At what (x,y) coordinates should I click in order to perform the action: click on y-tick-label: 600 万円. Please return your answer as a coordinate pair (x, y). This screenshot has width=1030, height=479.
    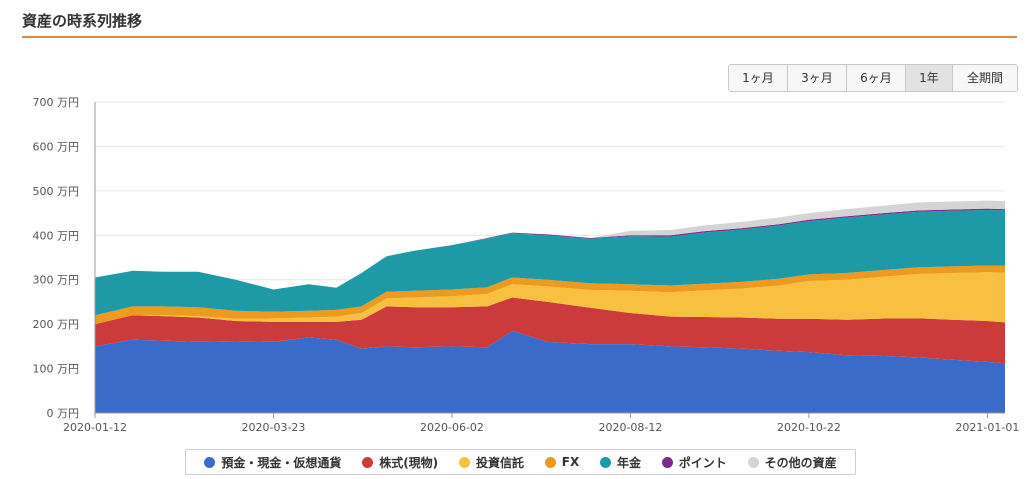
    Looking at the image, I should click on (56, 146).